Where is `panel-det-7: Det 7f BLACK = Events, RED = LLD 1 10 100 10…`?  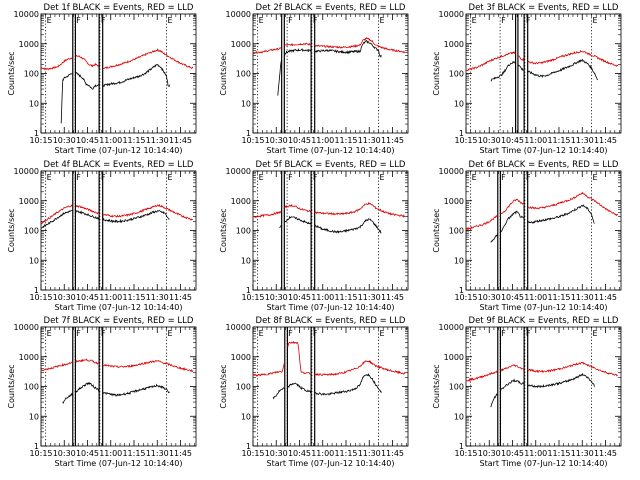 panel-det-7: Det 7f BLACK = Events, RED = LLD 1 10 100 10… is located at coordinates (102, 392).